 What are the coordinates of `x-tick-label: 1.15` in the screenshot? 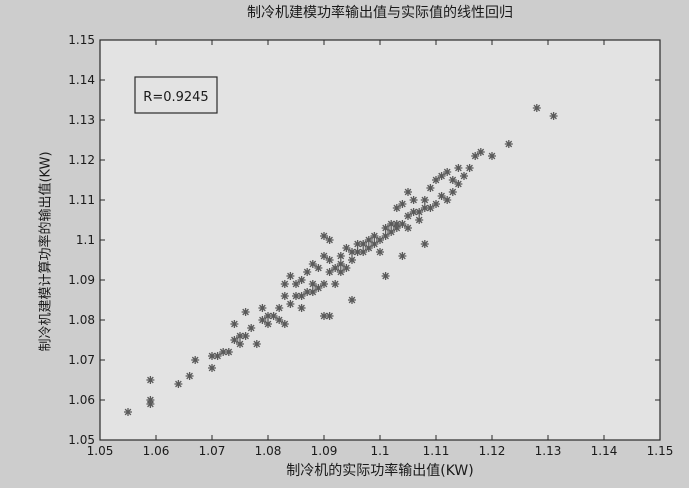 It's located at (660, 451).